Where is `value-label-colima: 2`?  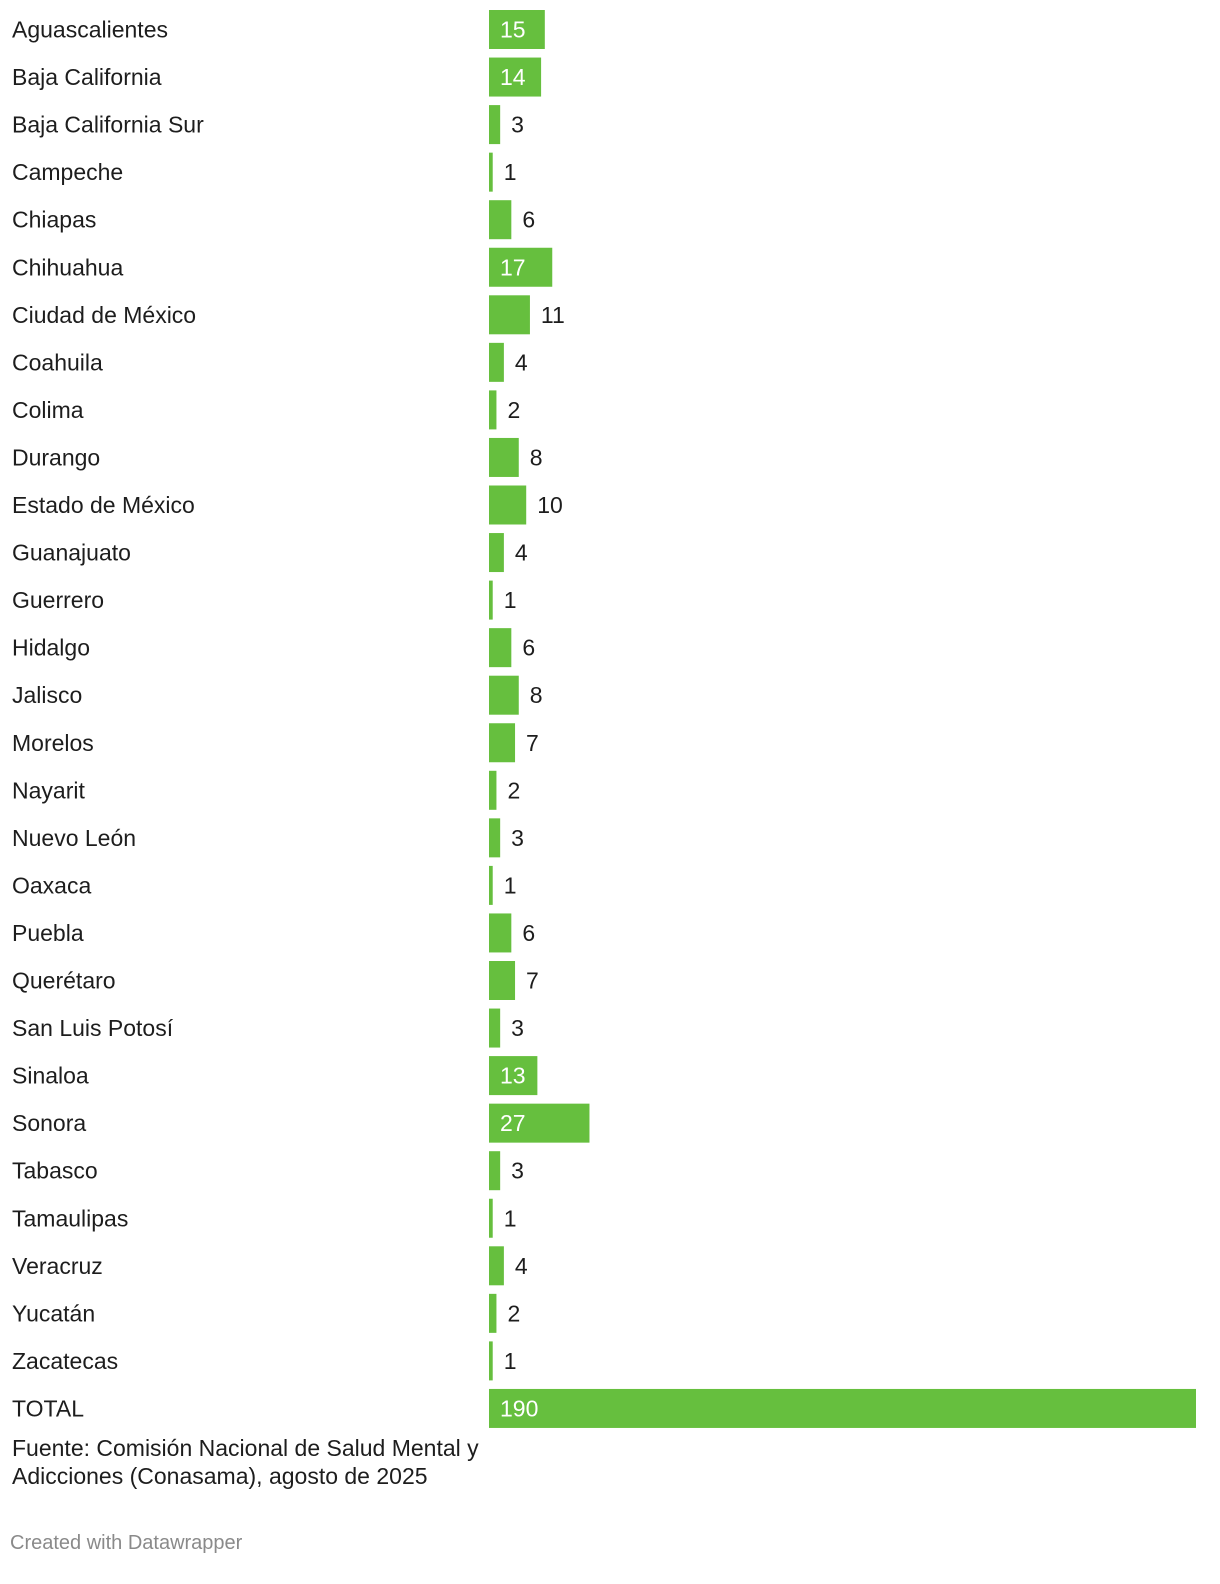
value-label-colima: 2 is located at coordinates (513, 410).